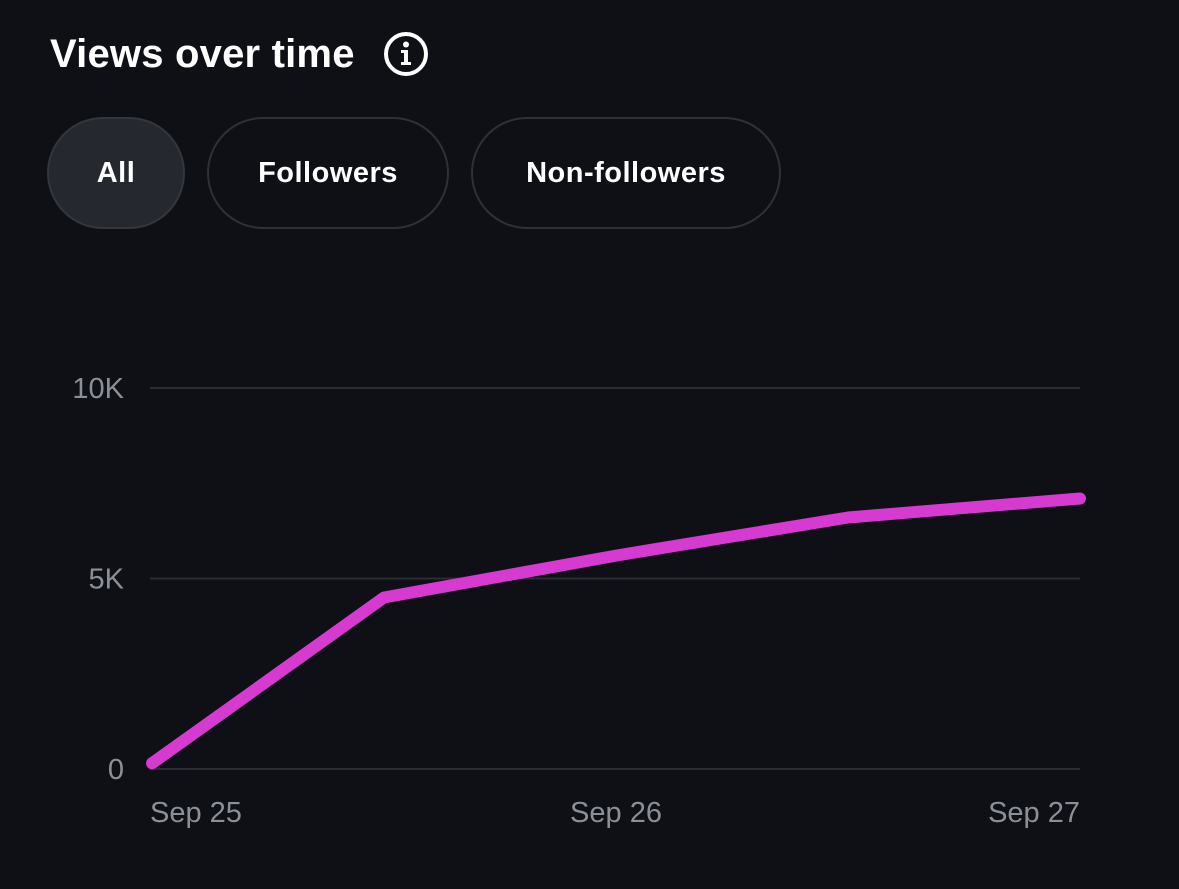 Image resolution: width=1179 pixels, height=889 pixels. I want to click on audience-tabs: All Followers Non-followers, so click(414, 173).